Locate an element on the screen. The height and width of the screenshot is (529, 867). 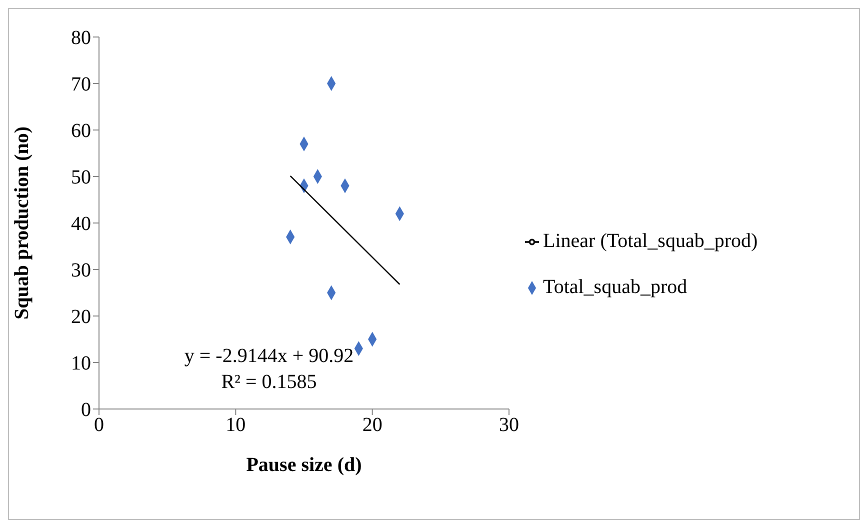
x-axis-title: Pause size (d) is located at coordinates (304, 465).